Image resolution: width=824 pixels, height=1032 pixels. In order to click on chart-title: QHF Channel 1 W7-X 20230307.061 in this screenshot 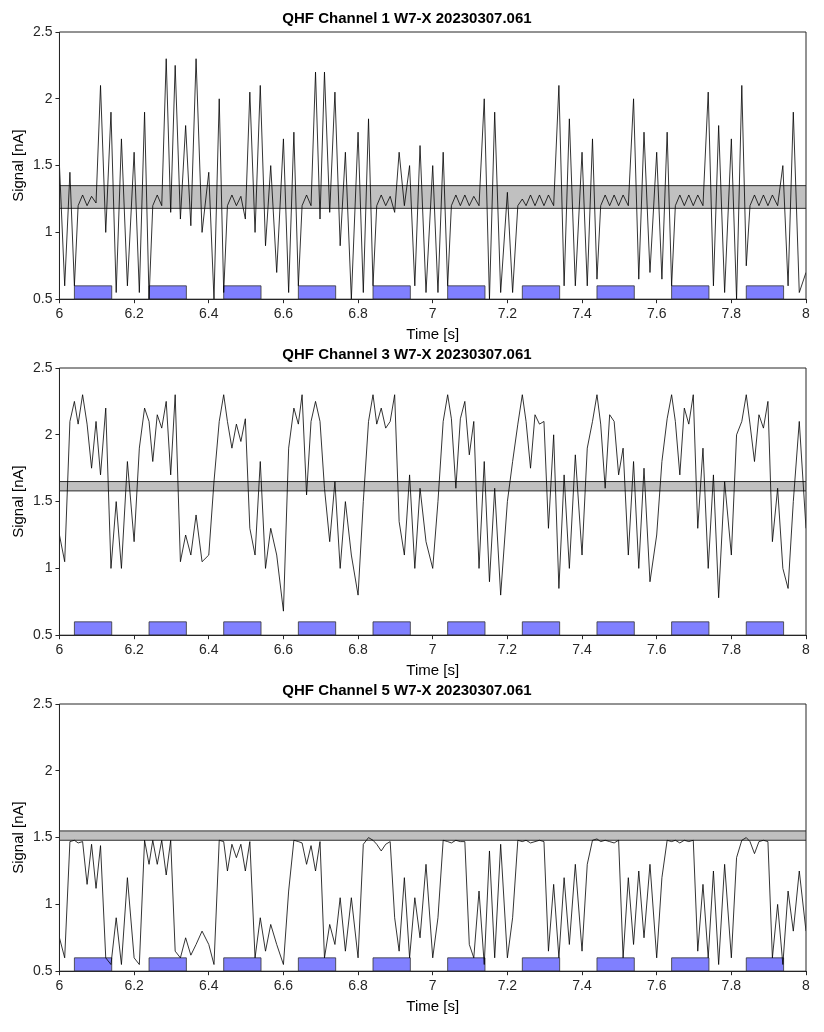, I will do `click(407, 18)`.